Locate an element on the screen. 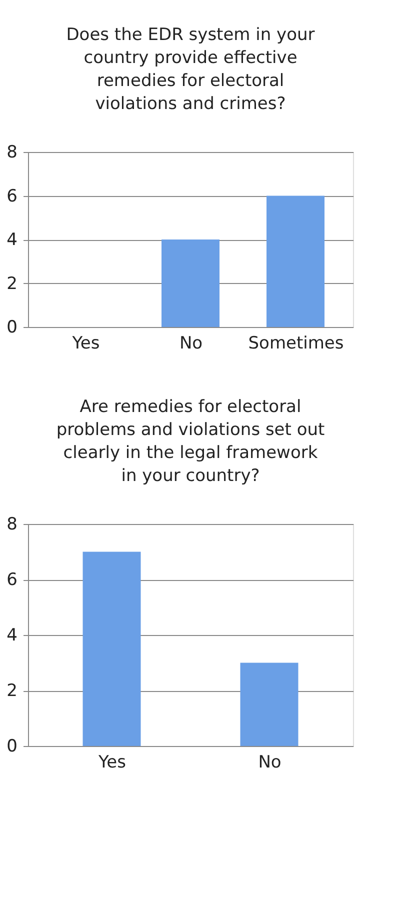  x-tick-label: Sometimes is located at coordinates (296, 344).